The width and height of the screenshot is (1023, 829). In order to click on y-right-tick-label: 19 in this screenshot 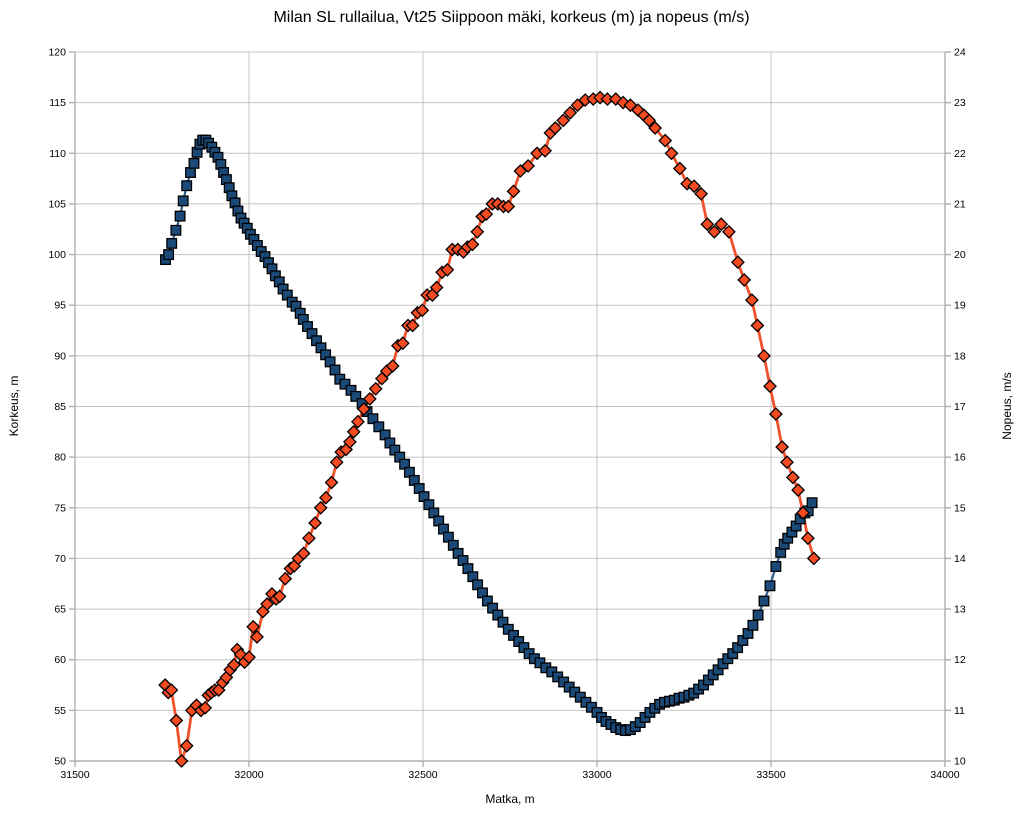, I will do `click(960, 306)`.